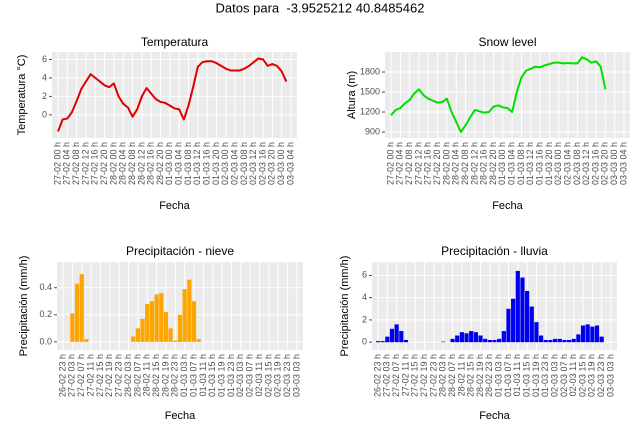 The height and width of the screenshot is (435, 640). Describe the element at coordinates (113, 163) in the screenshot. I see `x-tick-label: 28-02 00 h` at that location.